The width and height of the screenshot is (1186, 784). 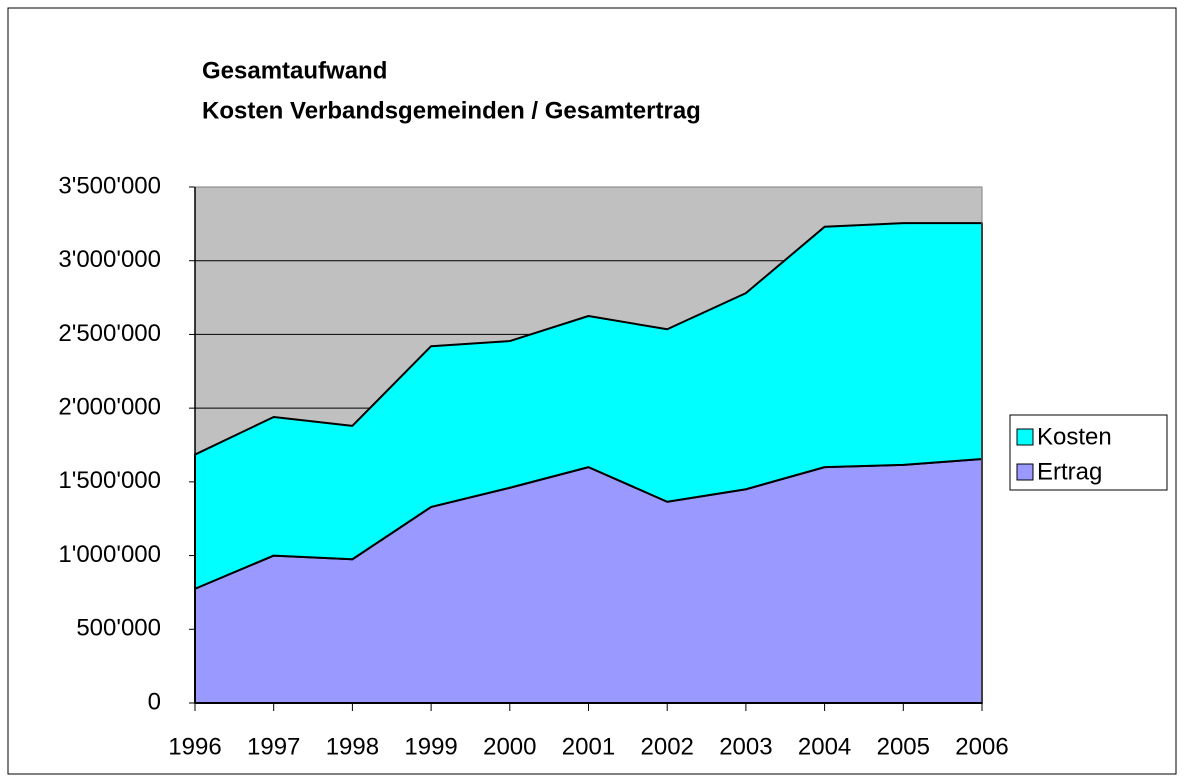 What do you see at coordinates (109, 406) in the screenshot?
I see `y-tick-label: 2'000'000` at bounding box center [109, 406].